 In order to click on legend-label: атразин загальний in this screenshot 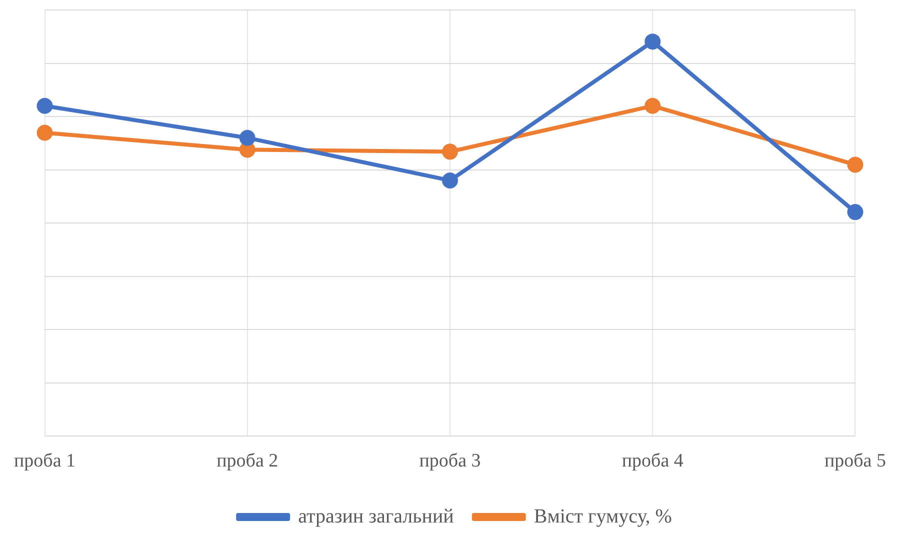, I will do `click(376, 516)`.